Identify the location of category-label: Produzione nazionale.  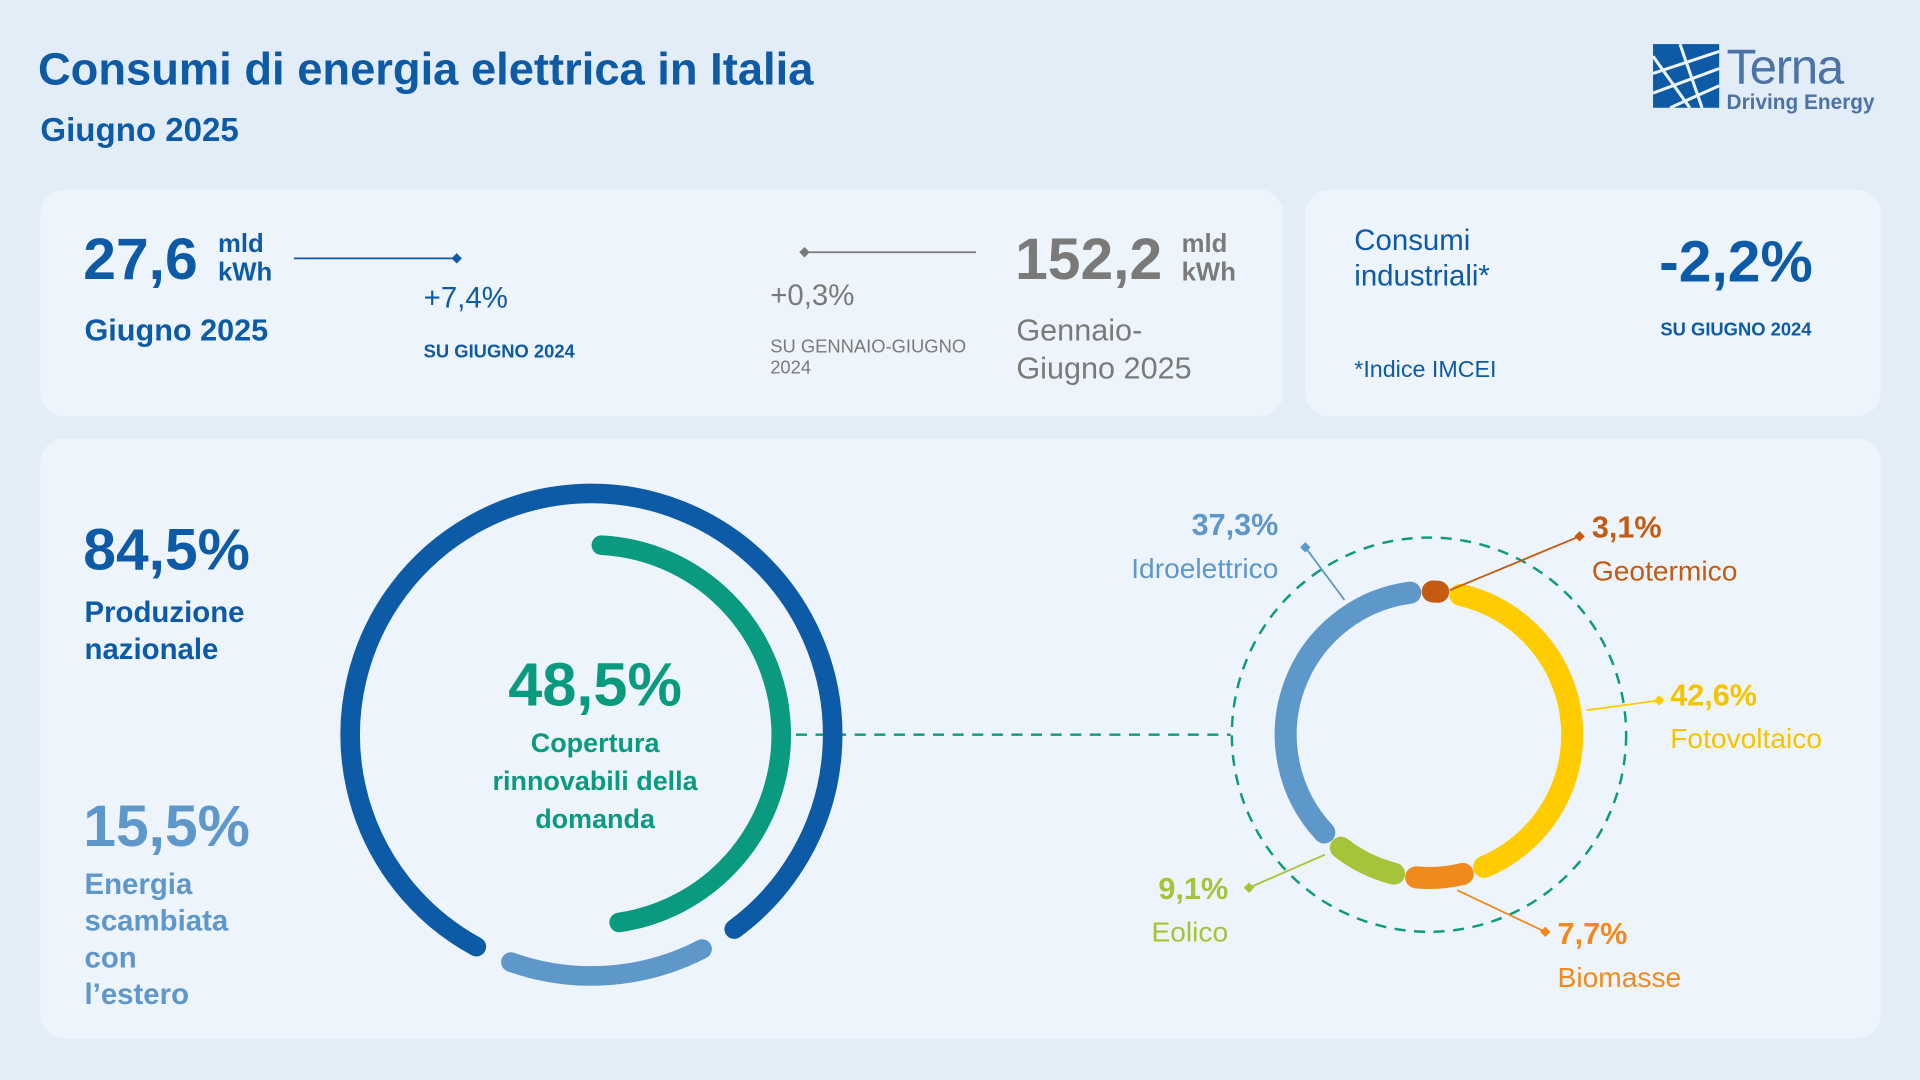
(164, 631).